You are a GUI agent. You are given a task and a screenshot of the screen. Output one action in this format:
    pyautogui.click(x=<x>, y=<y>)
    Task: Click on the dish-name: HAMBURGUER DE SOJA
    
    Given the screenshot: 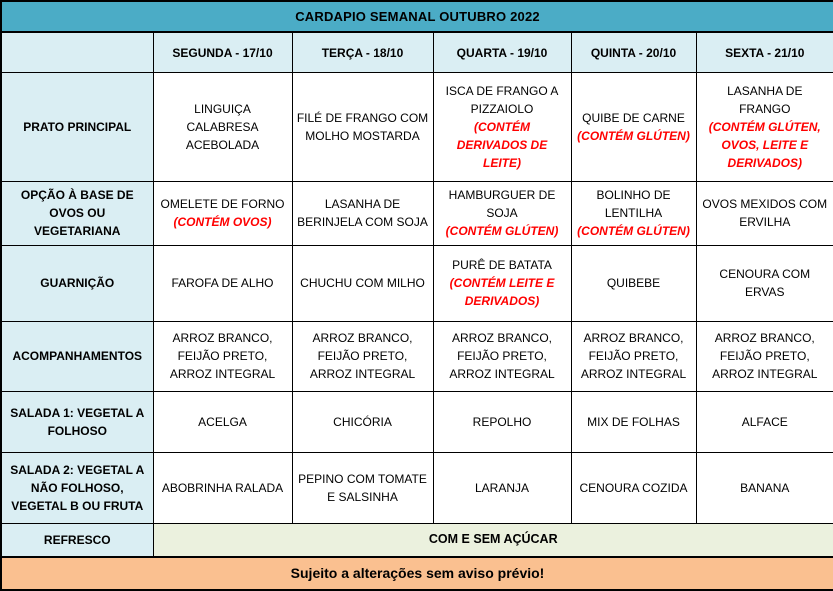 What is the action you would take?
    pyautogui.click(x=502, y=204)
    